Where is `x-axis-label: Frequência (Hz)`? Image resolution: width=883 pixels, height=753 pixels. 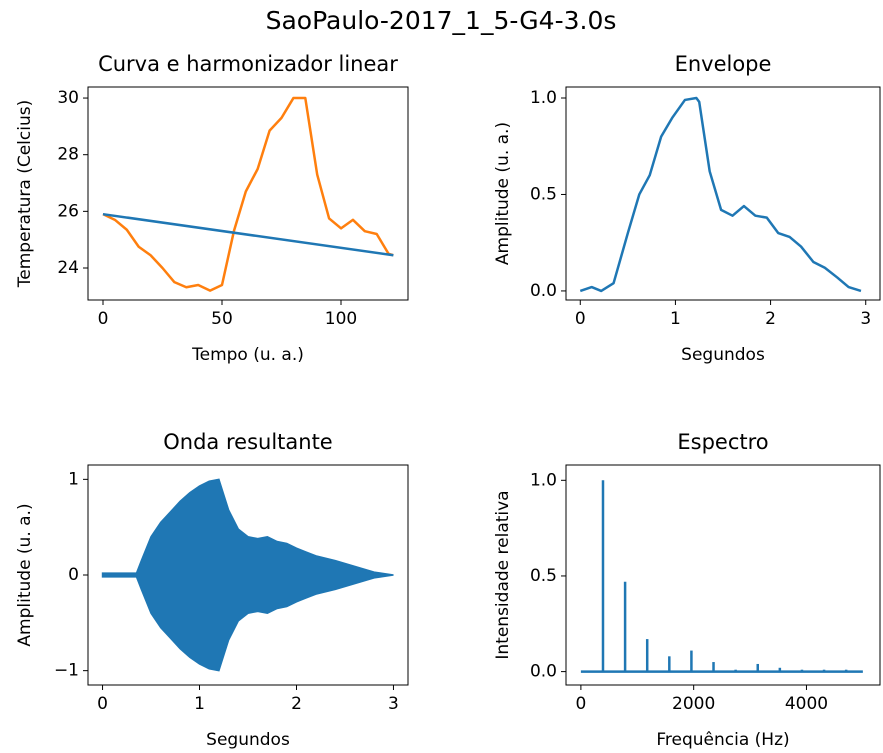
x-axis-label: Frequência (Hz) is located at coordinates (722, 740).